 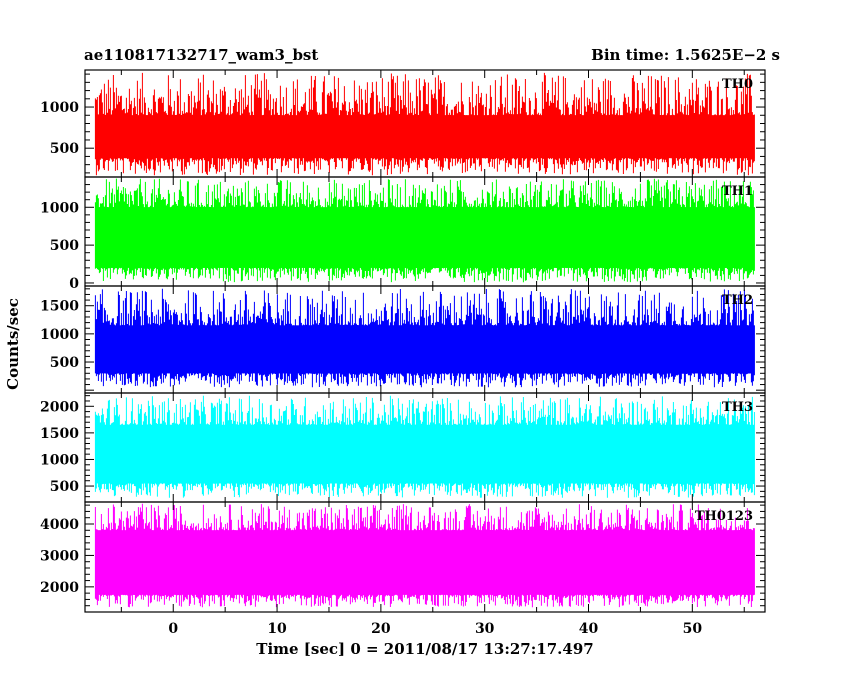 What do you see at coordinates (737, 300) in the screenshot?
I see `panel-label-th2: TH2` at bounding box center [737, 300].